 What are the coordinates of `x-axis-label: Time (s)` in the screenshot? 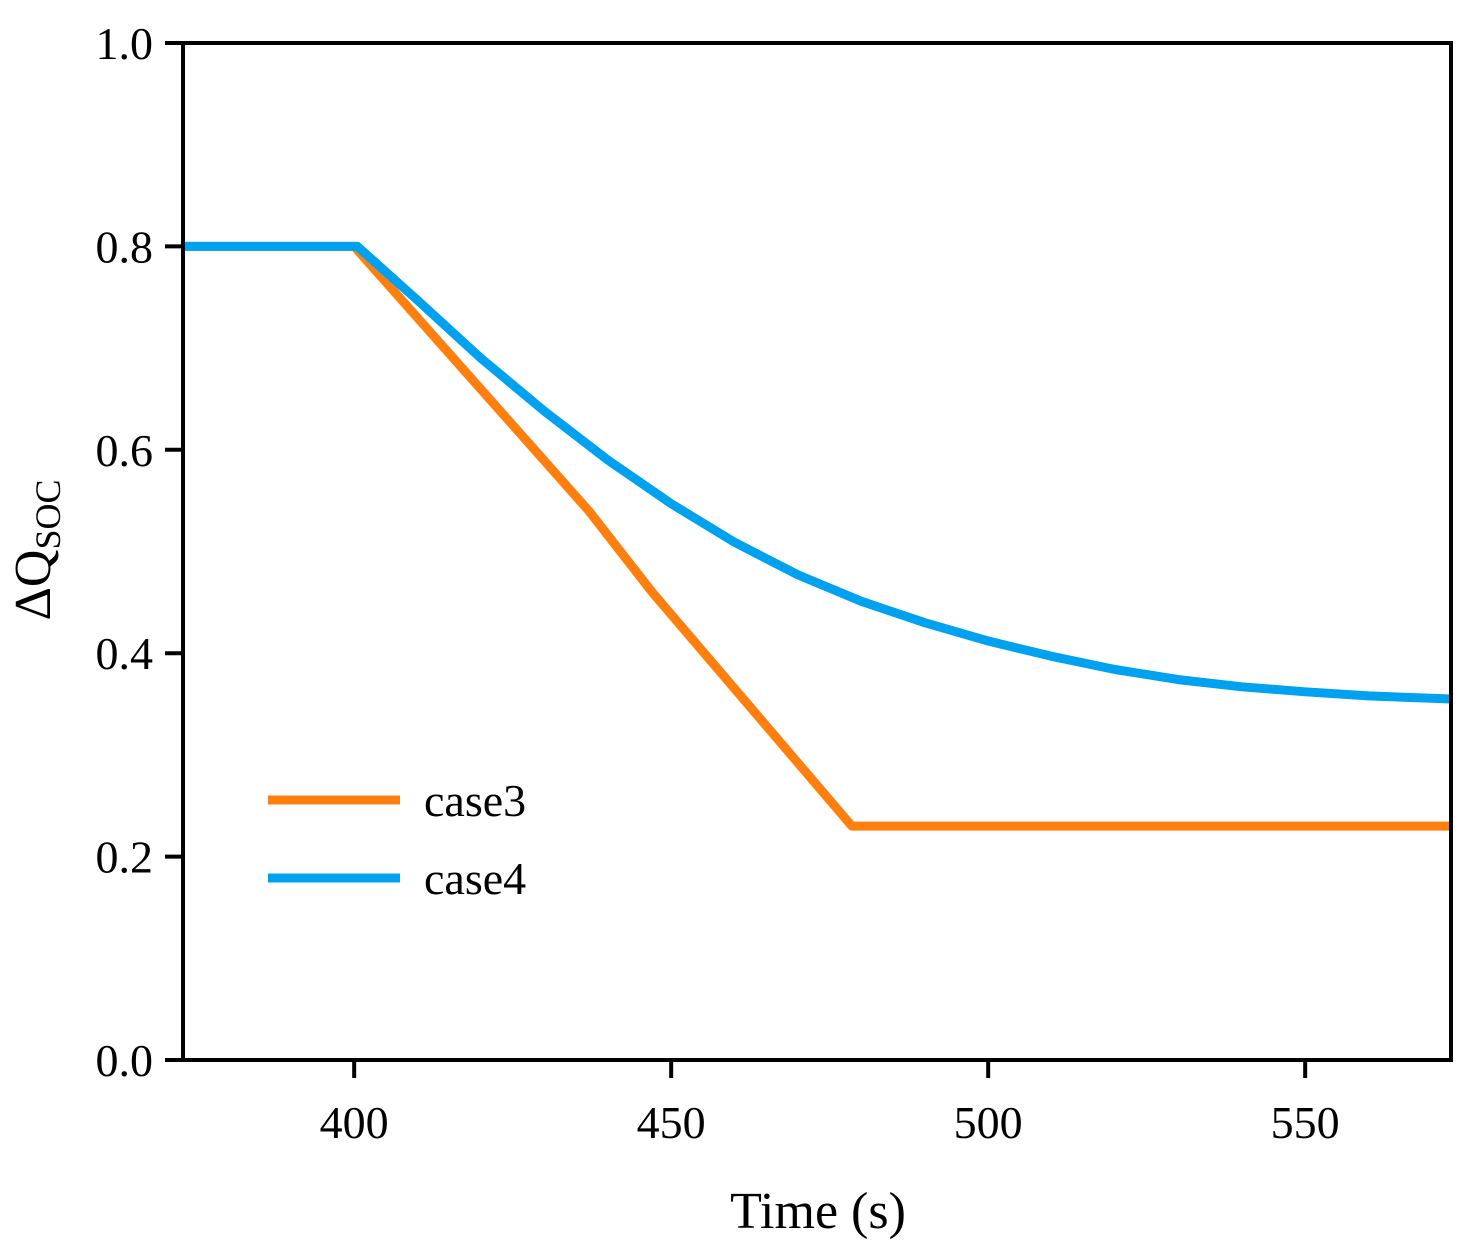 It's located at (818, 1211).